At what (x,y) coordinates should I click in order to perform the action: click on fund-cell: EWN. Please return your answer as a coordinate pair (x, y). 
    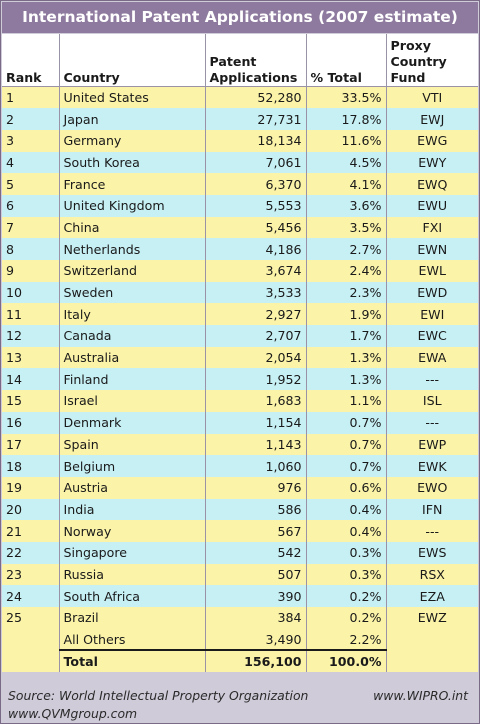
    Looking at the image, I should click on (432, 249).